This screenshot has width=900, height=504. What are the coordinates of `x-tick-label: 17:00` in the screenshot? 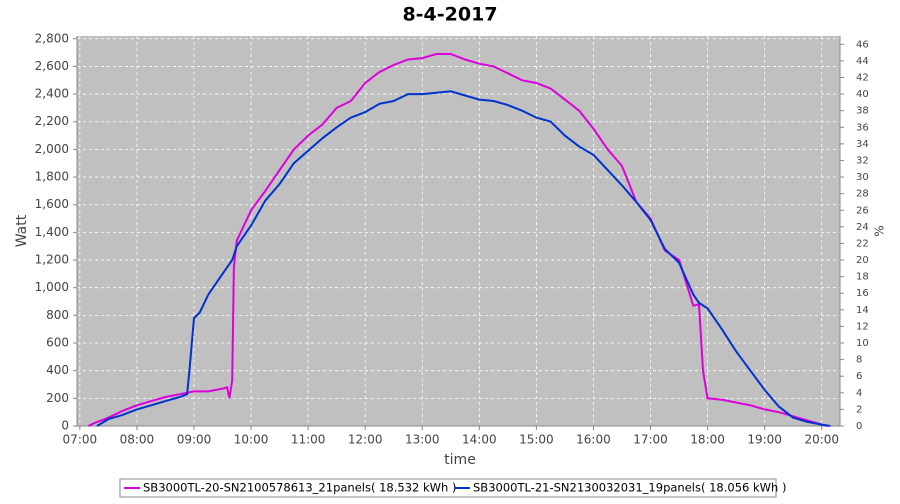 It's located at (650, 440).